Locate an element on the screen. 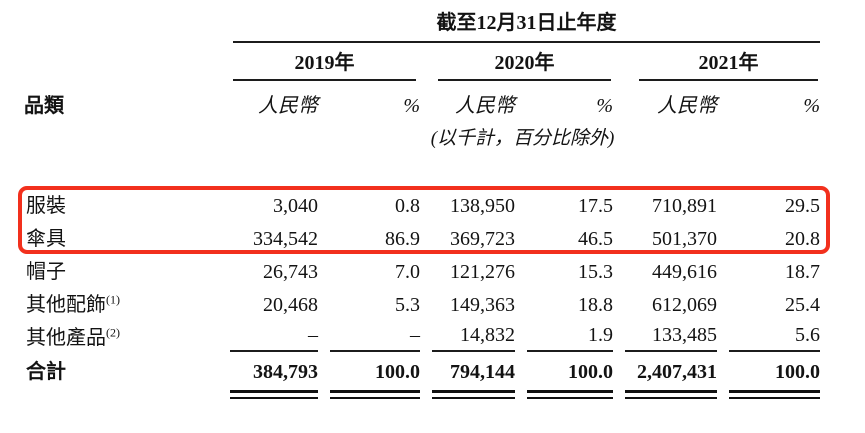  cell-value: 26,743 is located at coordinates (290, 271).